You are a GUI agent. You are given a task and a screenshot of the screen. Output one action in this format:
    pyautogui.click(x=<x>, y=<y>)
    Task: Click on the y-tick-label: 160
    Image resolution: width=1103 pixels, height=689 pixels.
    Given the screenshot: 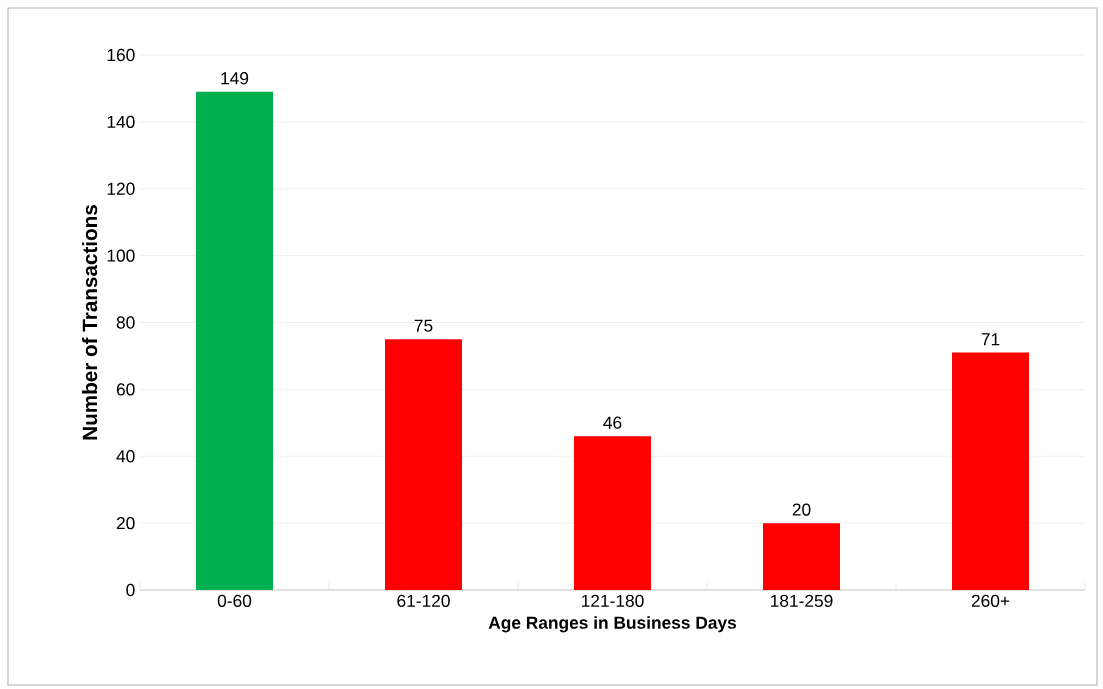 What is the action you would take?
    pyautogui.click(x=121, y=55)
    